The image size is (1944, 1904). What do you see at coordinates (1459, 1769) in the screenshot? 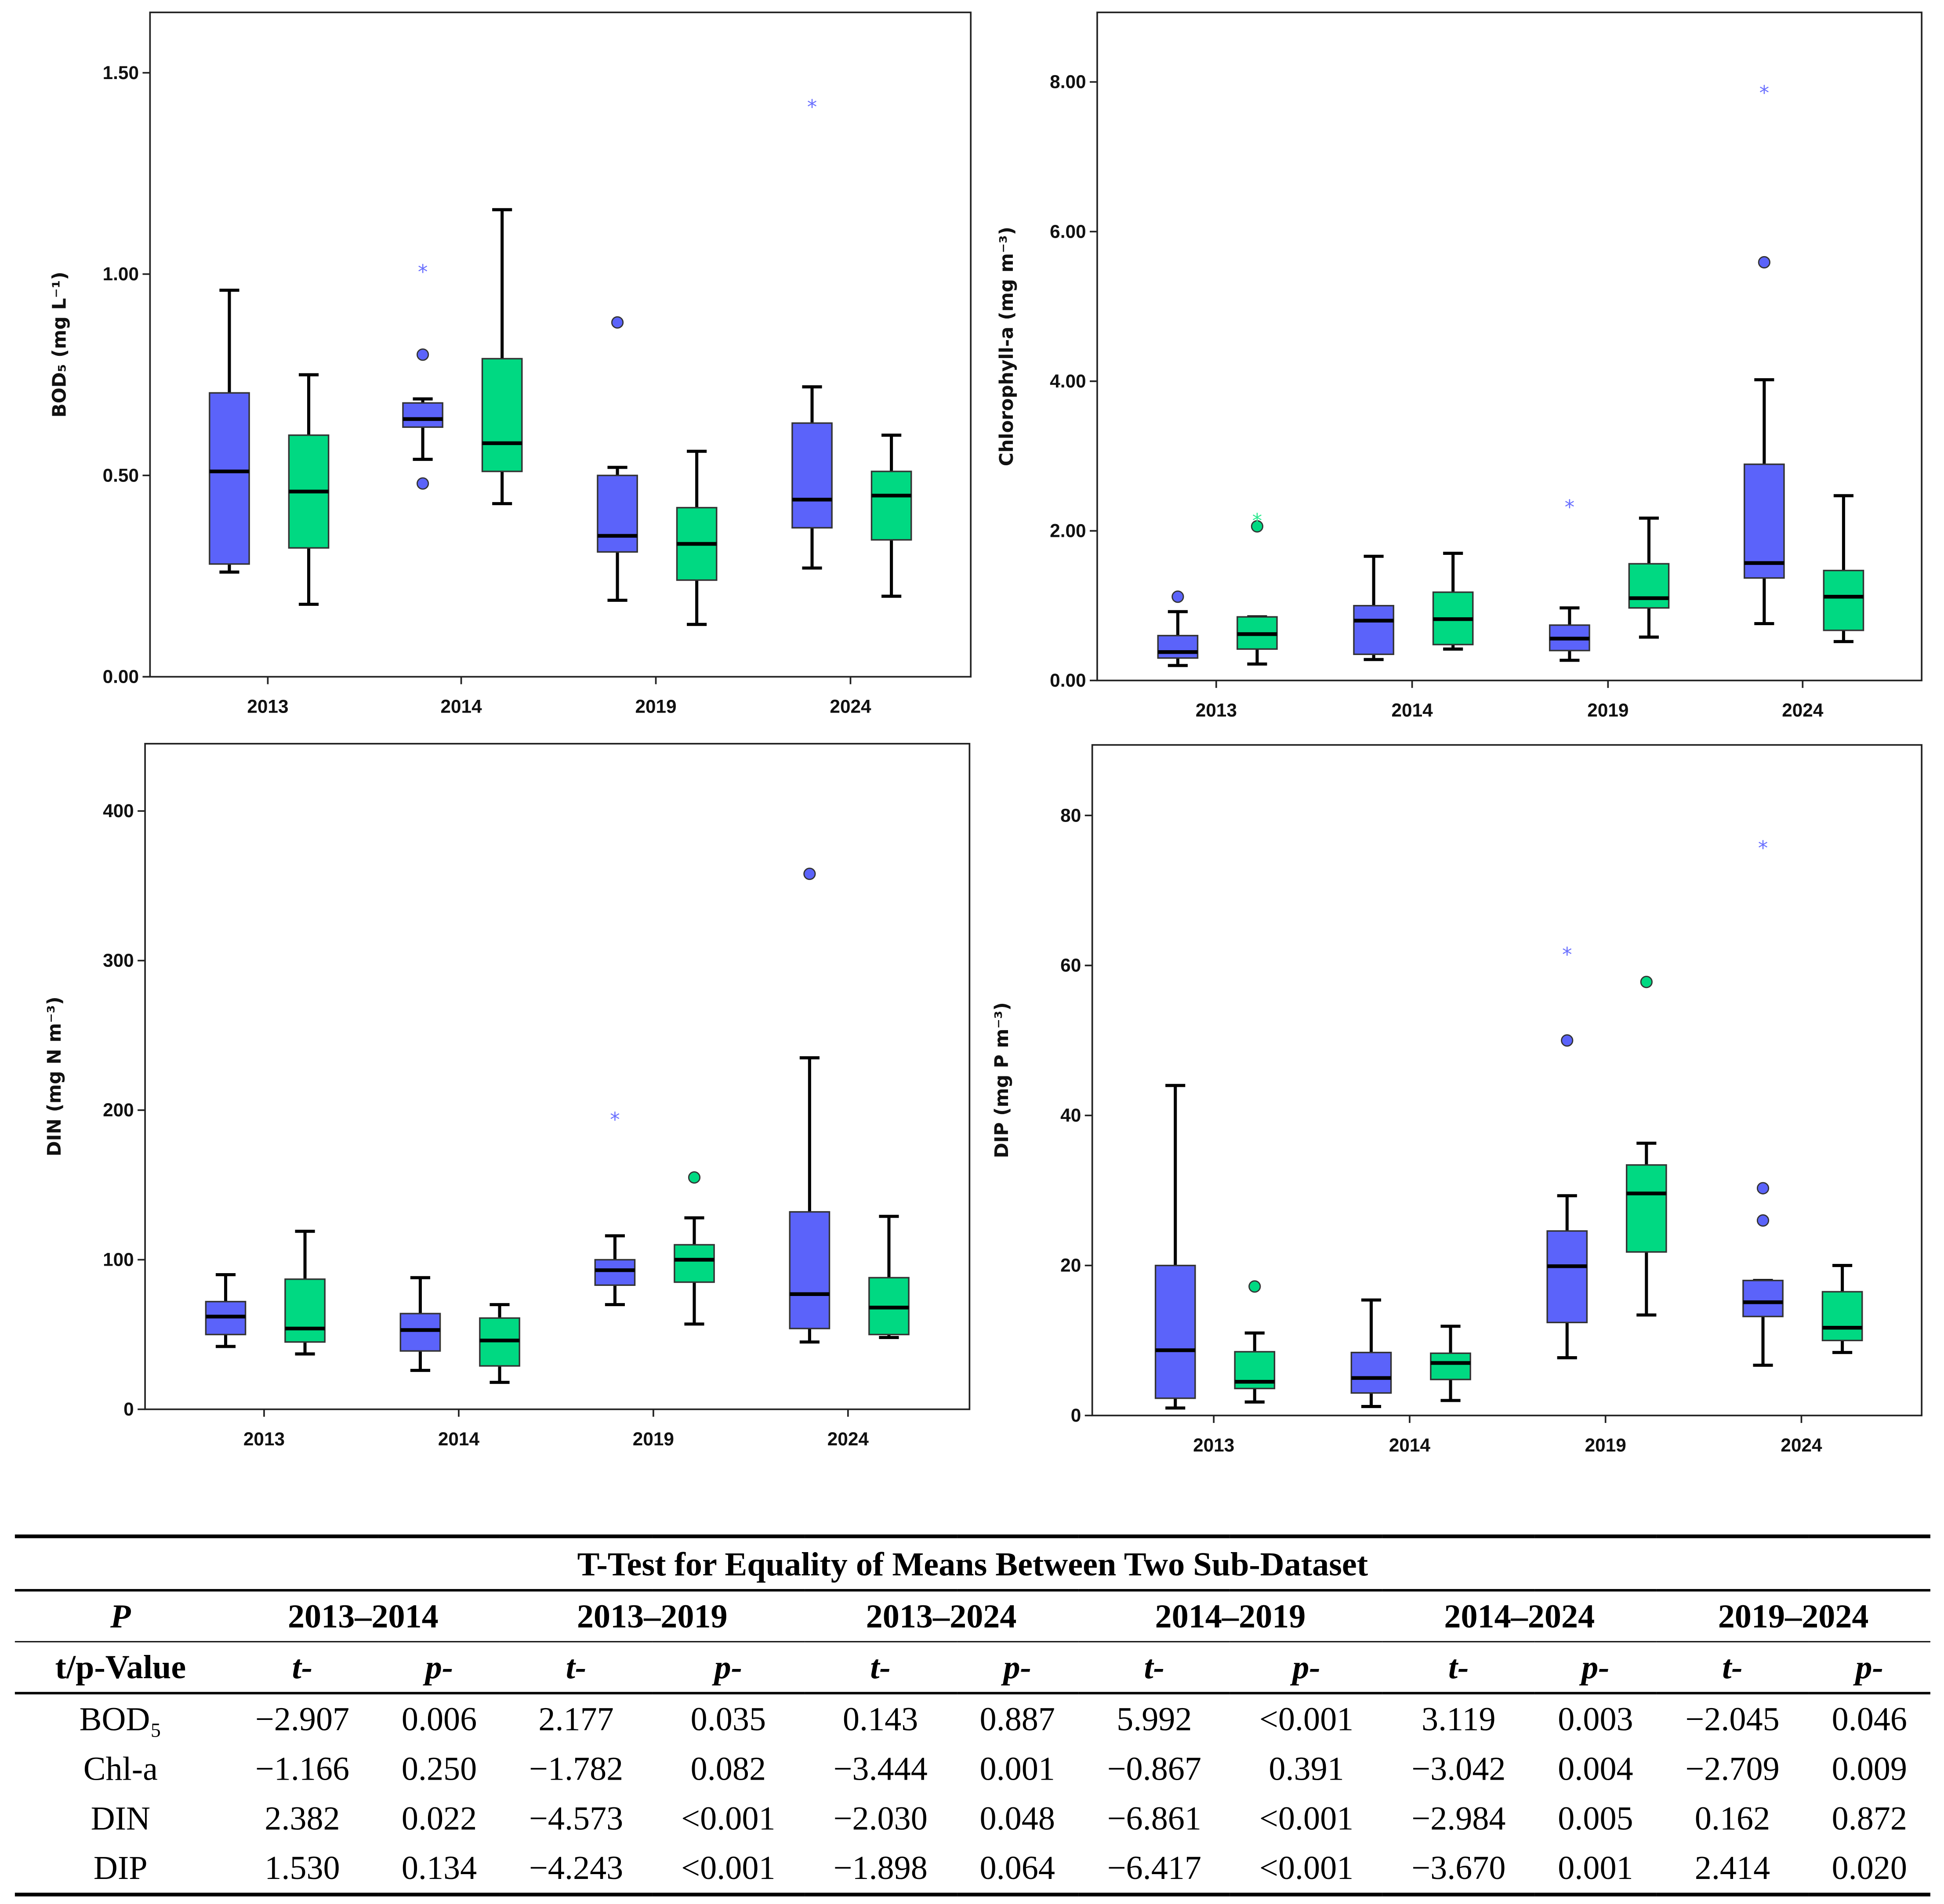
I see `t-value-cell: −3.042` at bounding box center [1459, 1769].